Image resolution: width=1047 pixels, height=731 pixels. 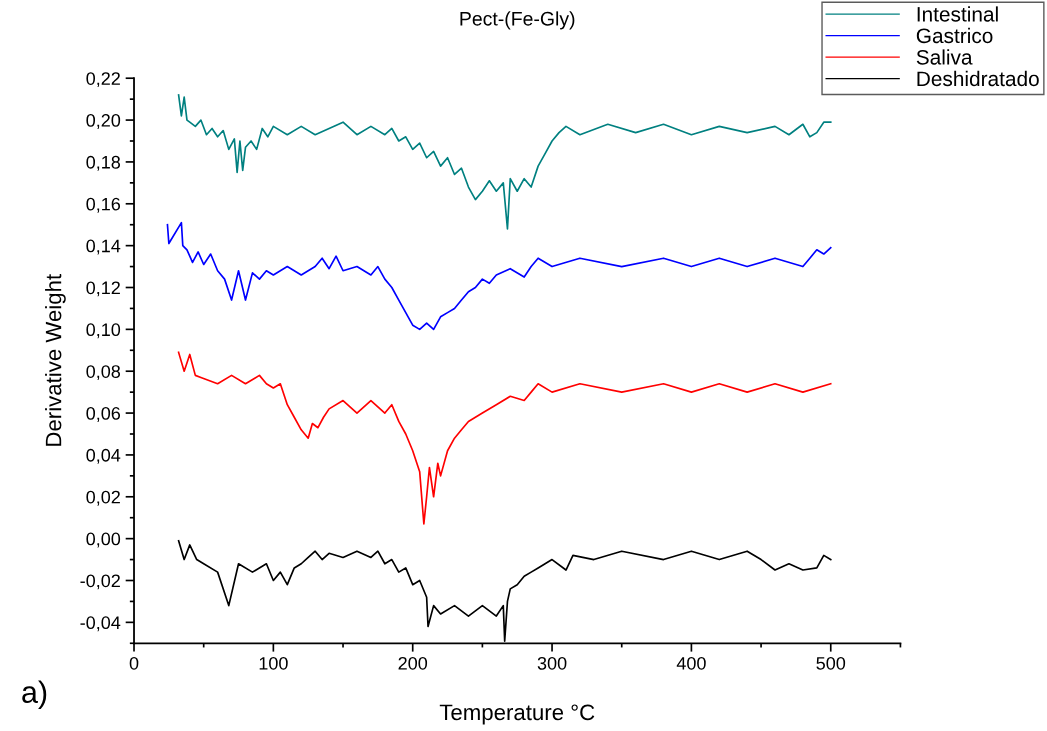 I want to click on y-tick-label: 0,10, so click(x=103, y=331).